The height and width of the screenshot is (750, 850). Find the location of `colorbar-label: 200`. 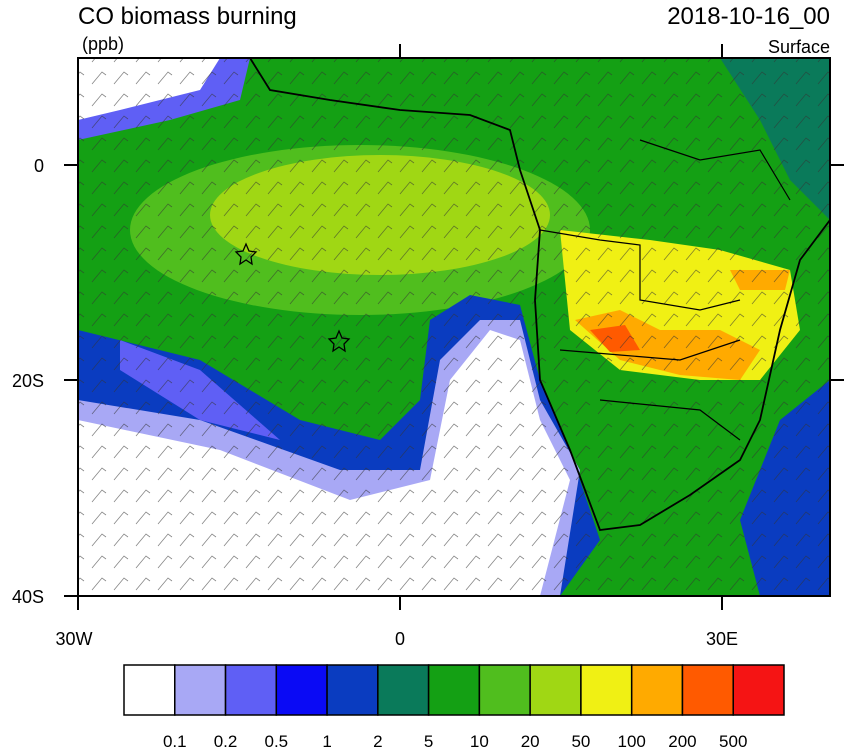

colorbar-label: 200 is located at coordinates (682, 741).